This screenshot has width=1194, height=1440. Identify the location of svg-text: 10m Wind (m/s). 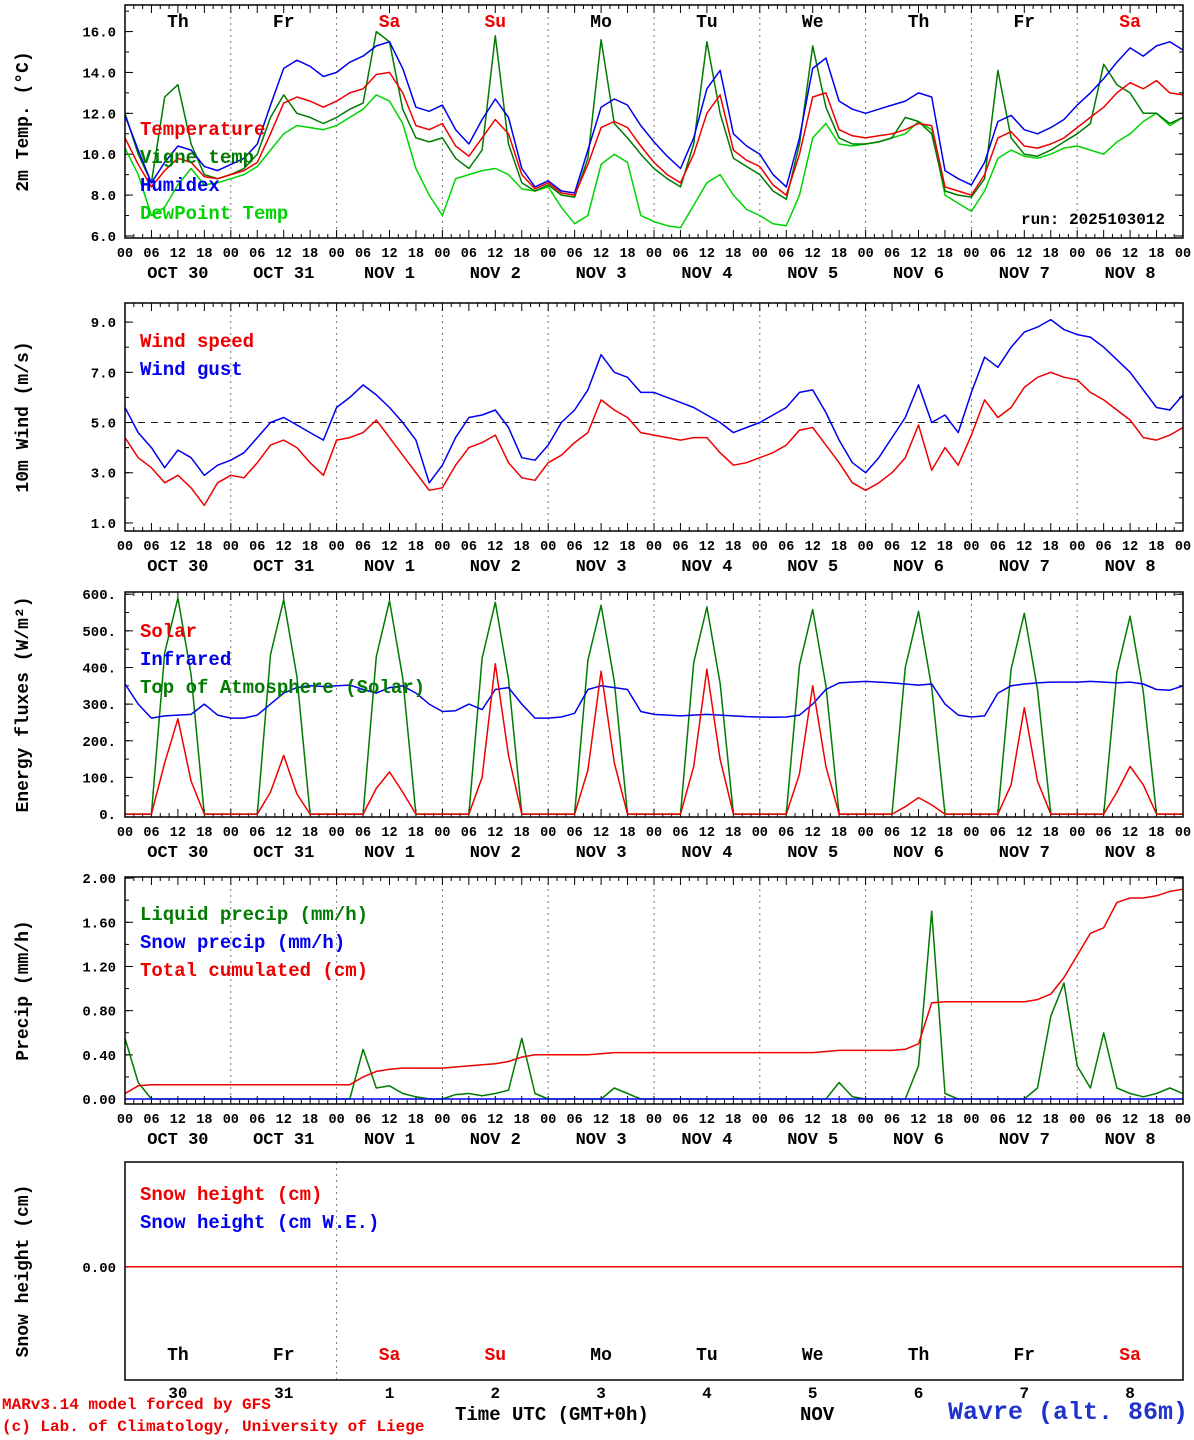
(24, 416).